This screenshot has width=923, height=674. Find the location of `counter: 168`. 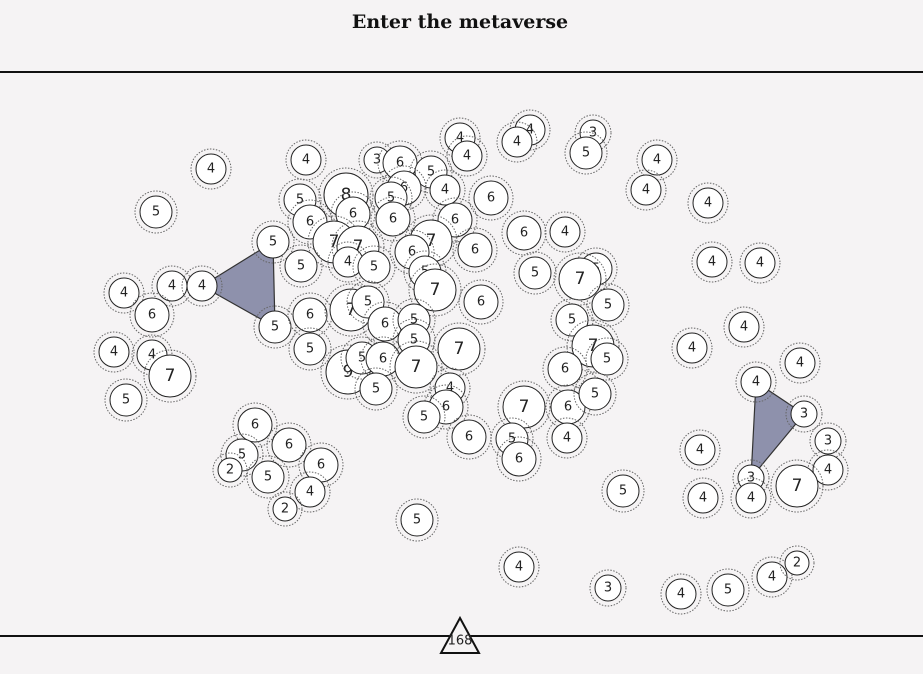

counter: 168 is located at coordinates (460, 641).